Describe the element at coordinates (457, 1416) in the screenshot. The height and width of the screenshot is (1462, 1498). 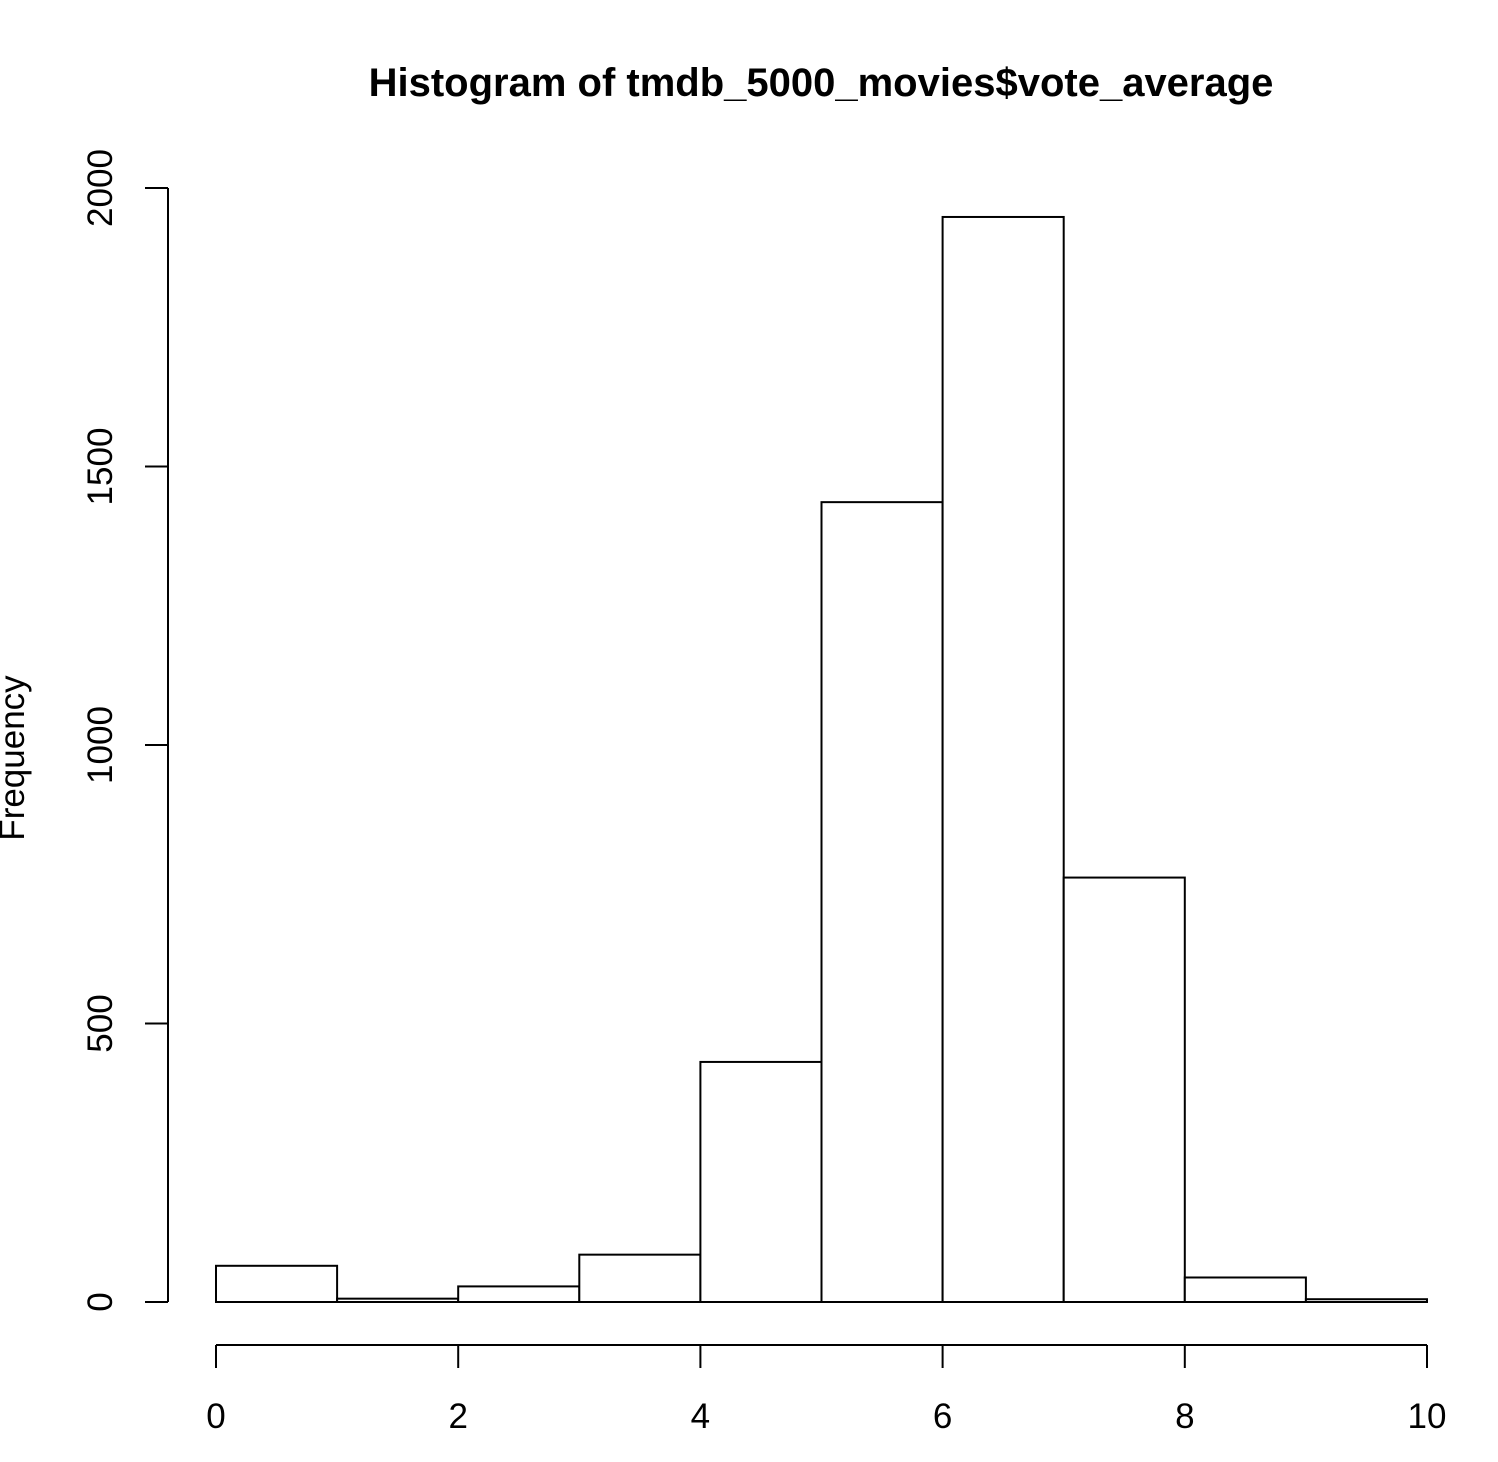
I see `x-tick-label-1: 2` at that location.